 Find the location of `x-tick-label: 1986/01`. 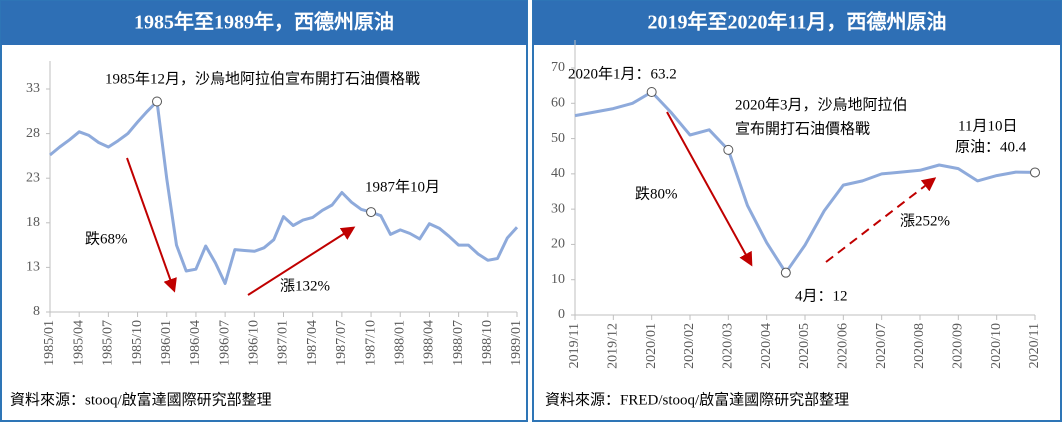

x-tick-label: 1986/01 is located at coordinates (166, 343).